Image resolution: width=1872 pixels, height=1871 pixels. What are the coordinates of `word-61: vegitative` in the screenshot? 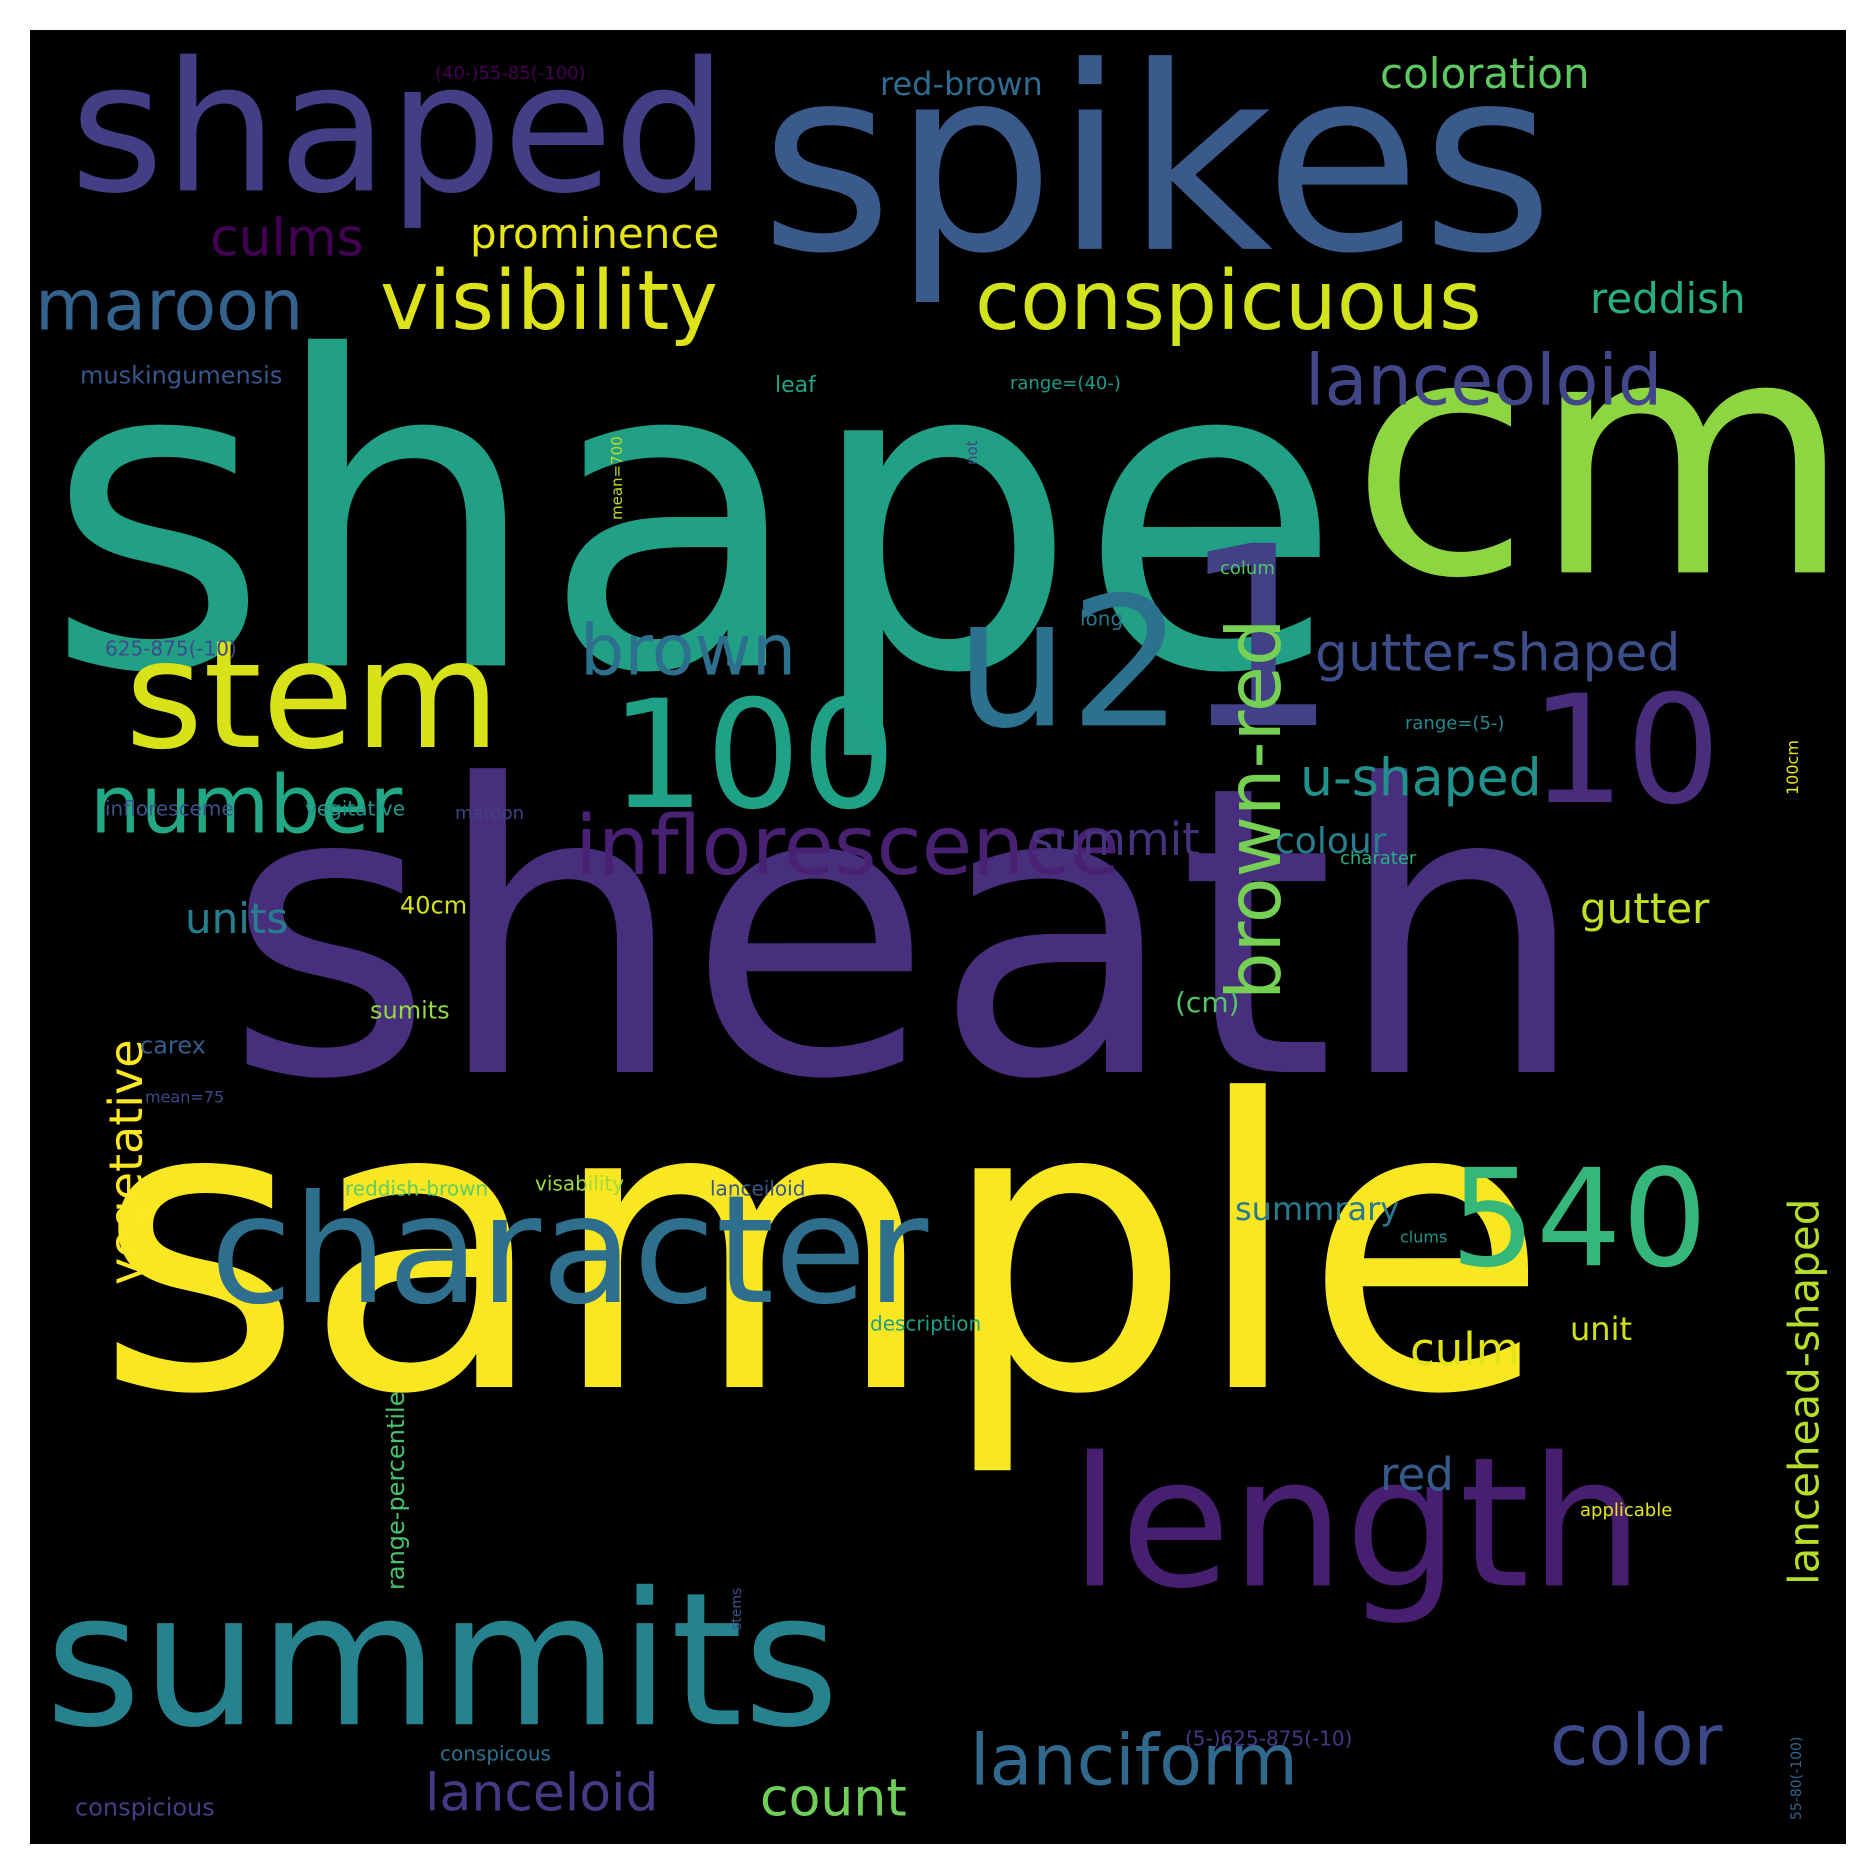 It's located at (355, 809).